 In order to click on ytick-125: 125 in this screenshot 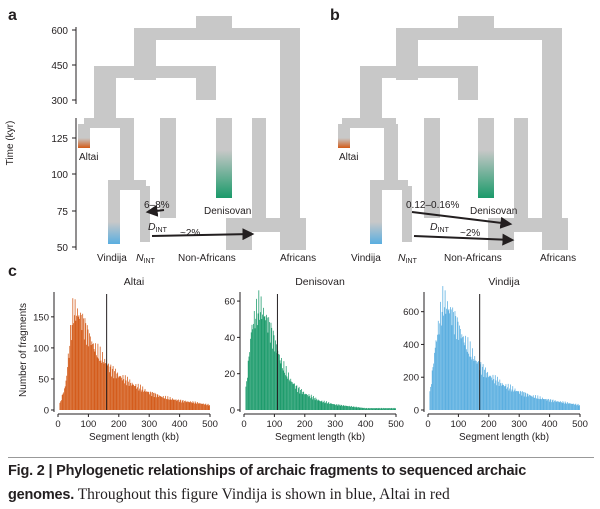, I will do `click(59, 139)`.